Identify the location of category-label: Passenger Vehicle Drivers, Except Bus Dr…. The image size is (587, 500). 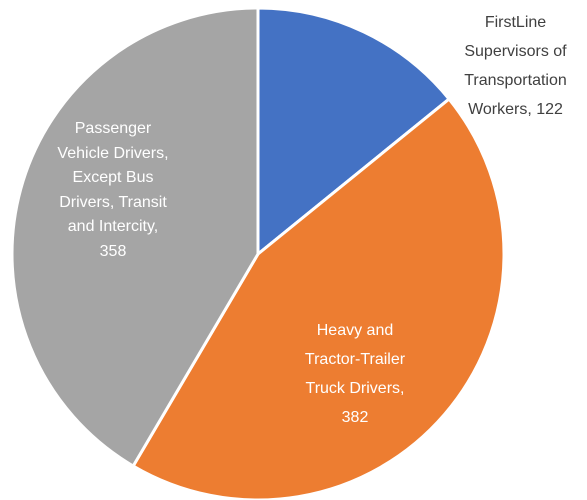
(113, 177).